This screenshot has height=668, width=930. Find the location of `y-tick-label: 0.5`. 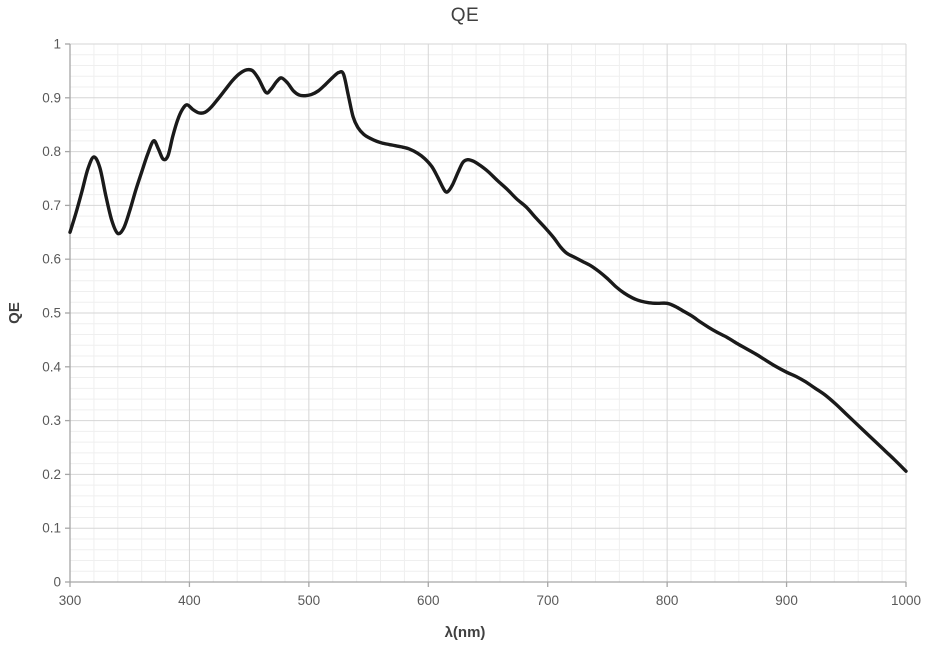

y-tick-label: 0.5 is located at coordinates (51, 313).